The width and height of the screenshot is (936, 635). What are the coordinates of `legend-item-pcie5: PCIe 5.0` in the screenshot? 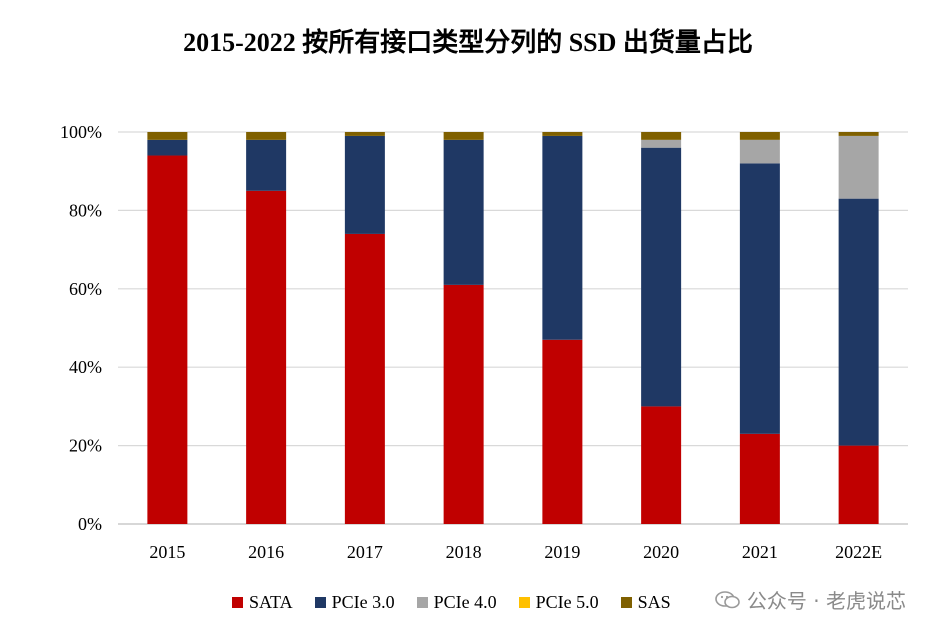 It's located at (558, 602).